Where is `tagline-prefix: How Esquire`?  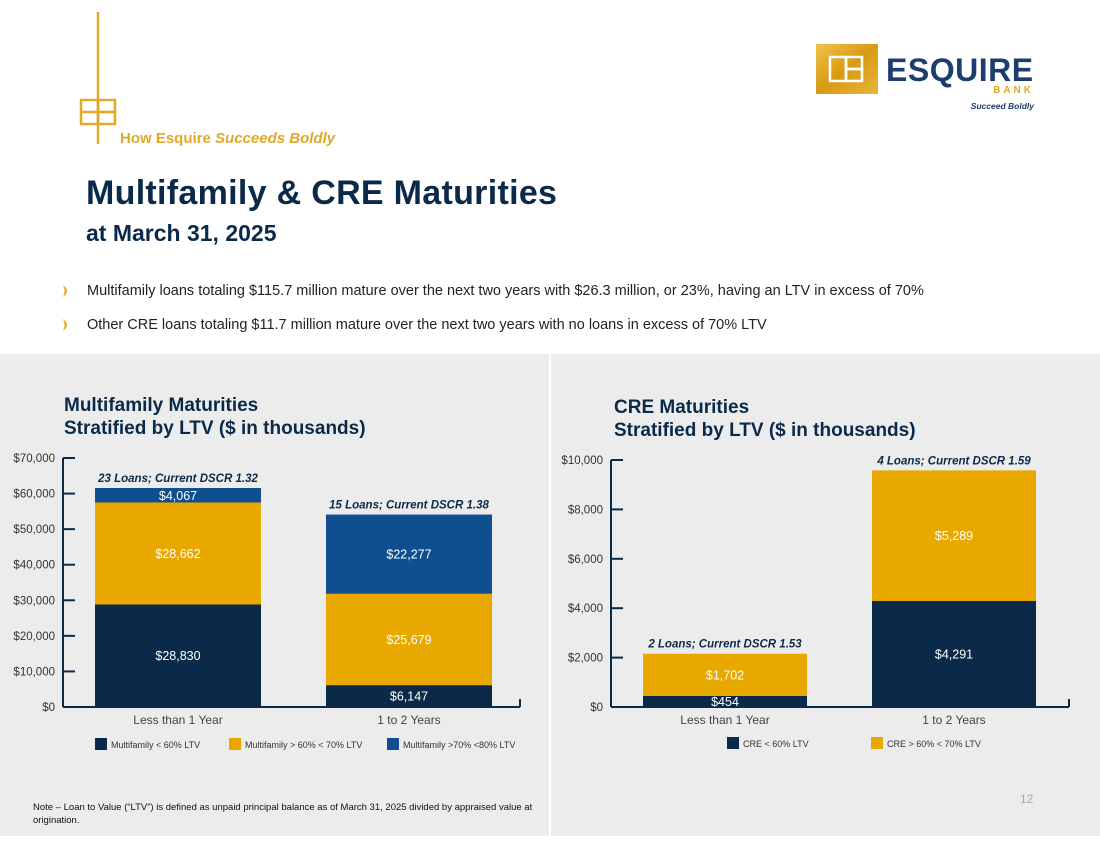 tagline-prefix: How Esquire is located at coordinates (165, 138).